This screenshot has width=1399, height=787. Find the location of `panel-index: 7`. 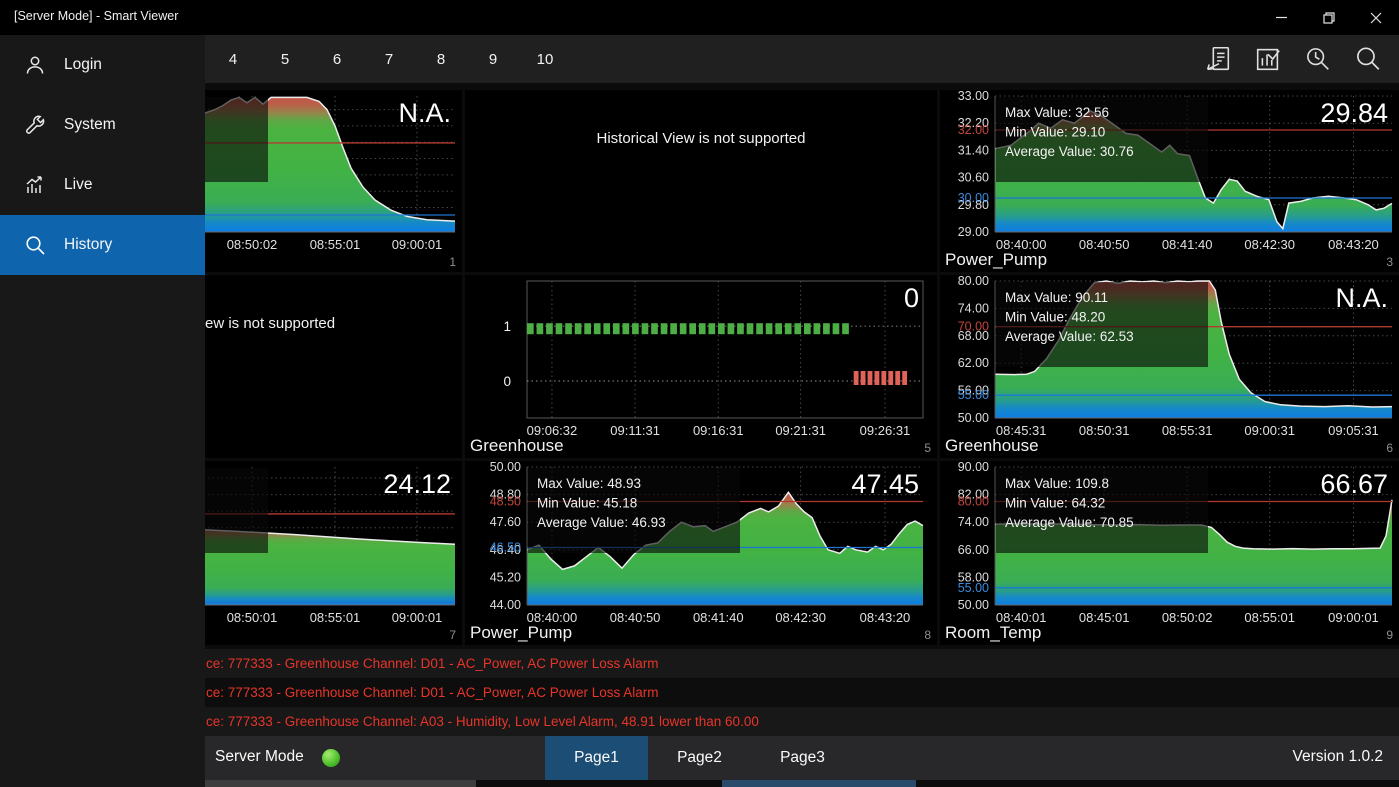

panel-index: 7 is located at coordinates (452, 635).